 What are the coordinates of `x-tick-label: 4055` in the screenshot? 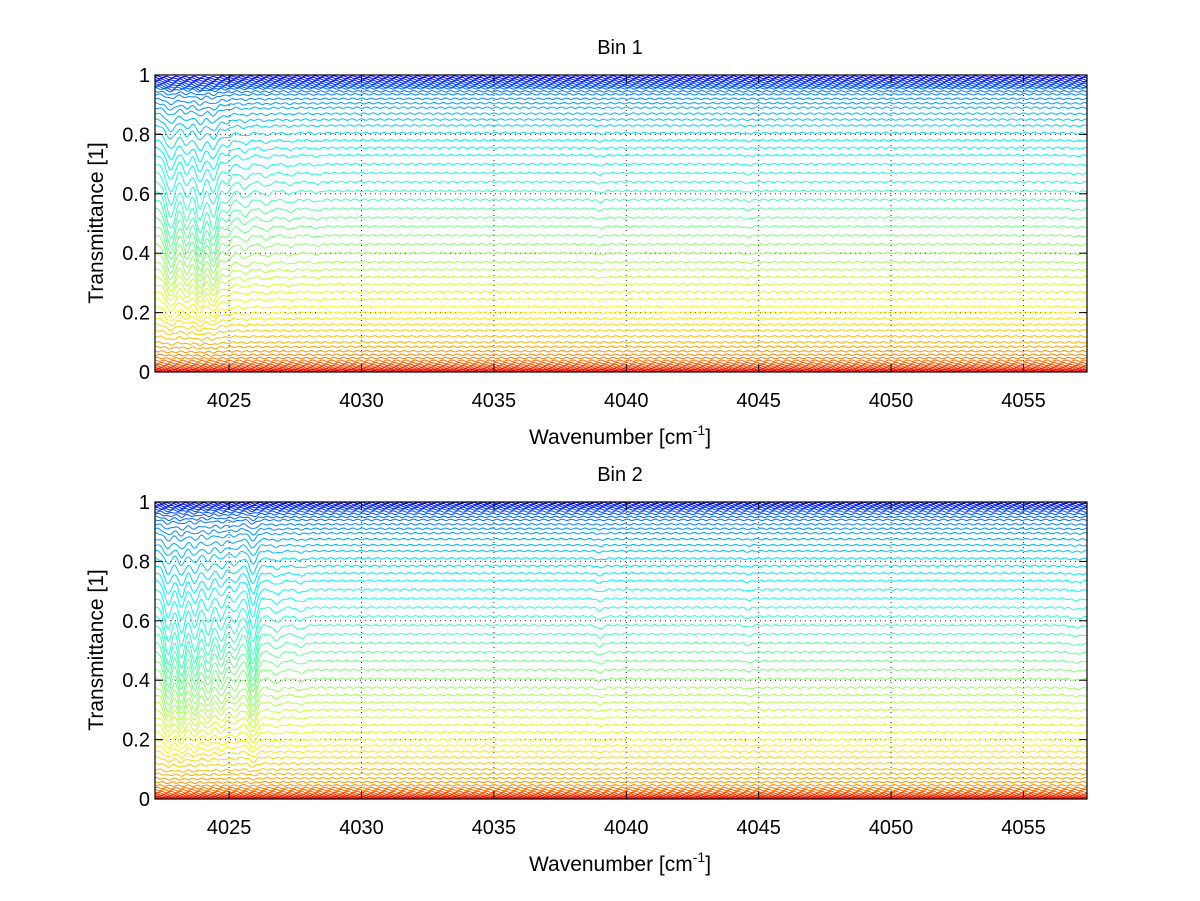 It's located at (1023, 401).